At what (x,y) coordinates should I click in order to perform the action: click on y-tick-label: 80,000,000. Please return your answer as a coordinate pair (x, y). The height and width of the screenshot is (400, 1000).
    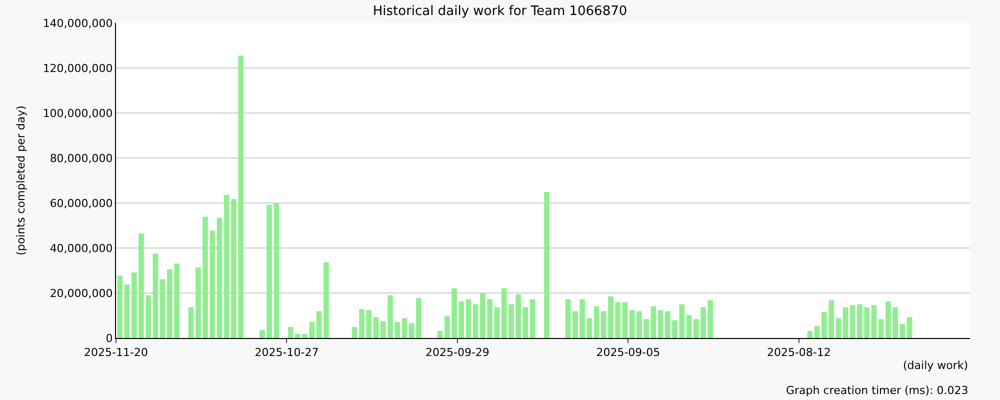
    Looking at the image, I should click on (81, 158).